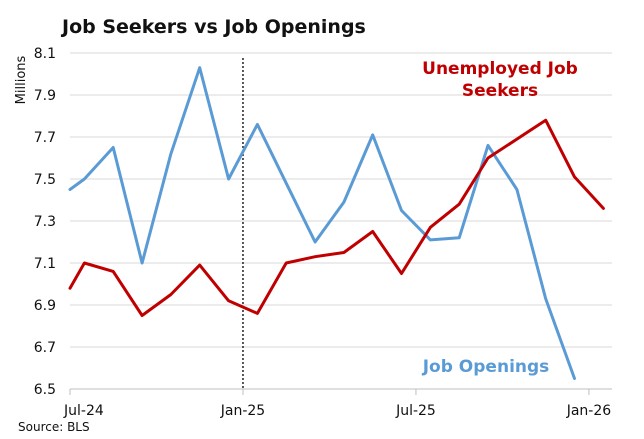 This screenshot has height=439, width=644. I want to click on x-tick-label: Jan-26, so click(589, 411).